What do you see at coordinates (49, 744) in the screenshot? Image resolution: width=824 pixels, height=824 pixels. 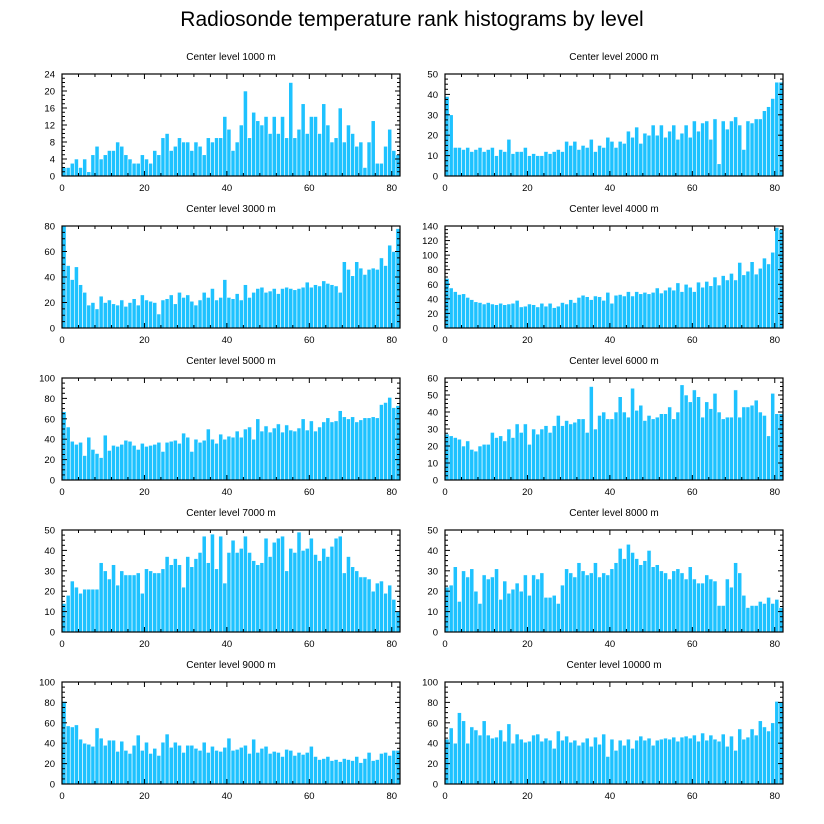 I see `y-tick-label: 40` at bounding box center [49, 744].